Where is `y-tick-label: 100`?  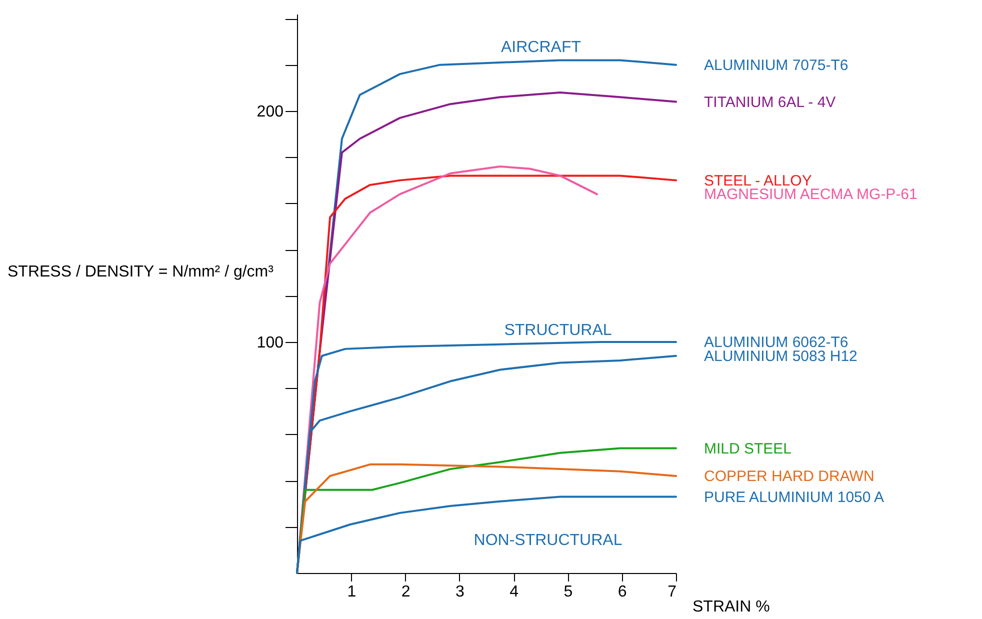 y-tick-label: 100 is located at coordinates (270, 343).